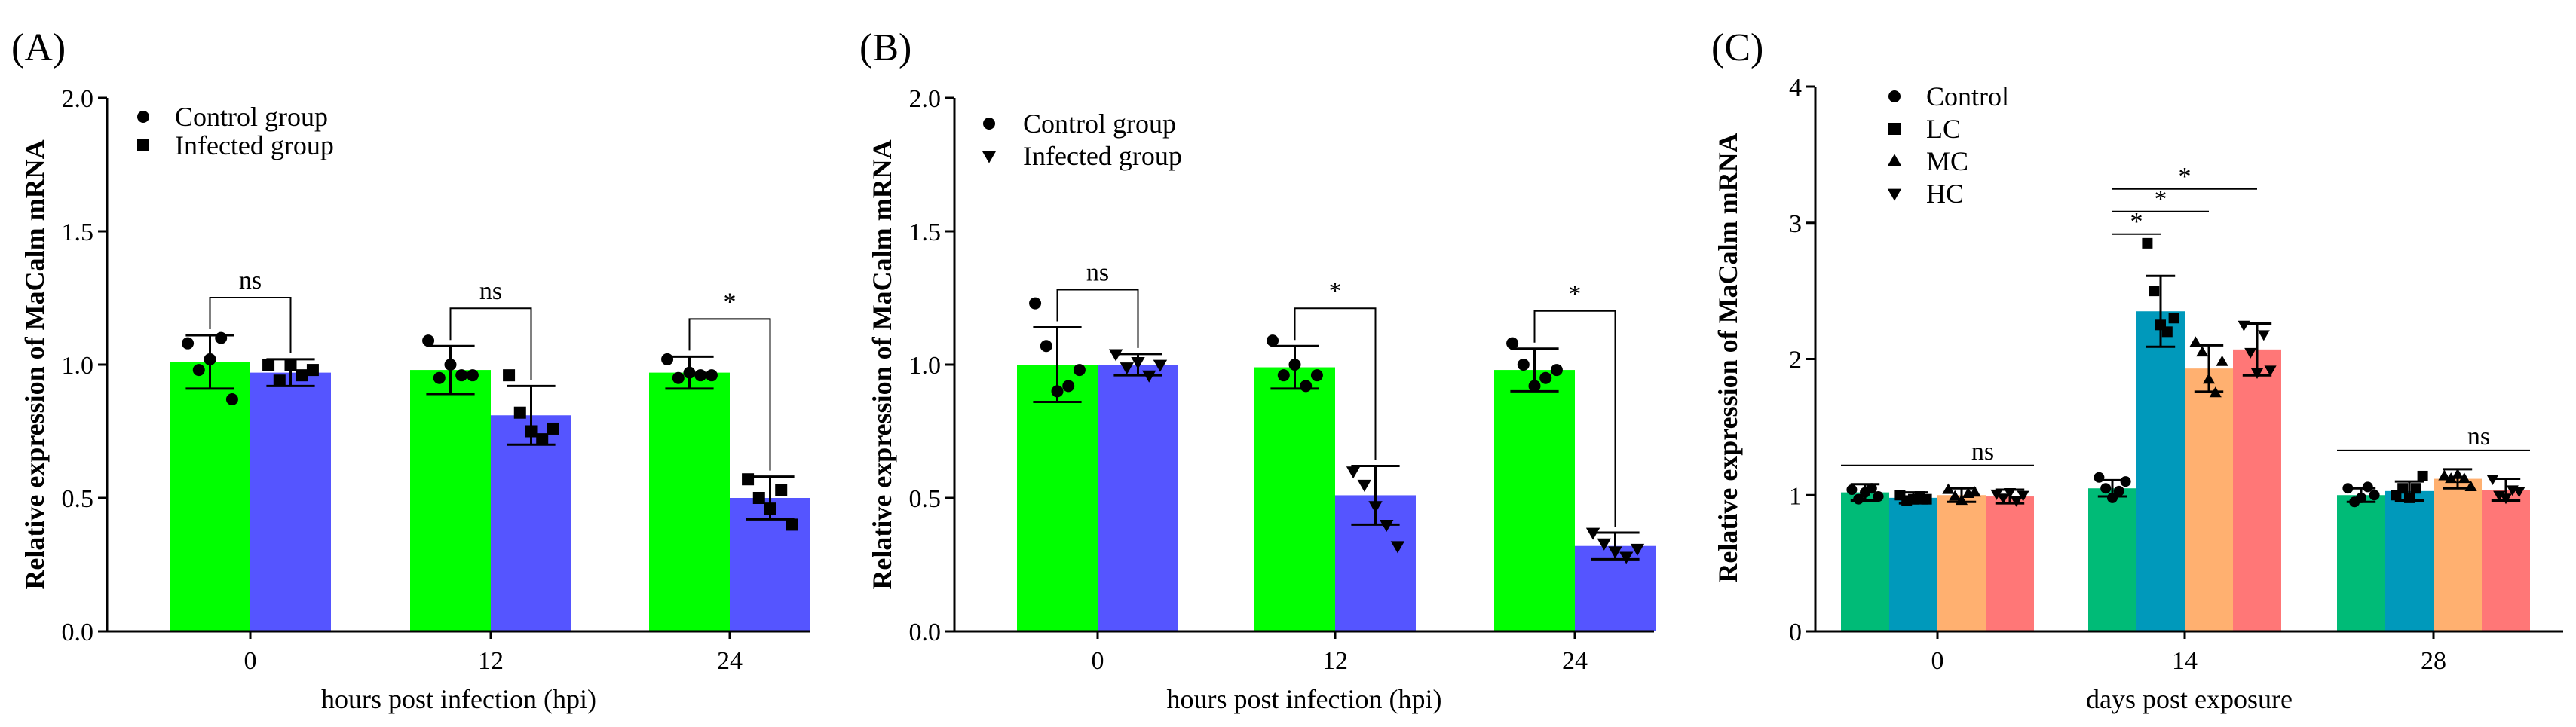  Describe the element at coordinates (1737, 47) in the screenshot. I see `panel-label: (C)` at that location.